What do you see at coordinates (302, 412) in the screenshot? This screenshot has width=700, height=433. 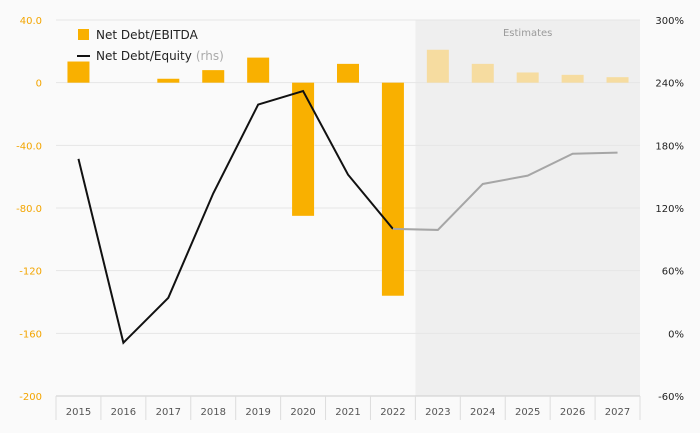 I see `x-tick-label: 2020` at bounding box center [302, 412].